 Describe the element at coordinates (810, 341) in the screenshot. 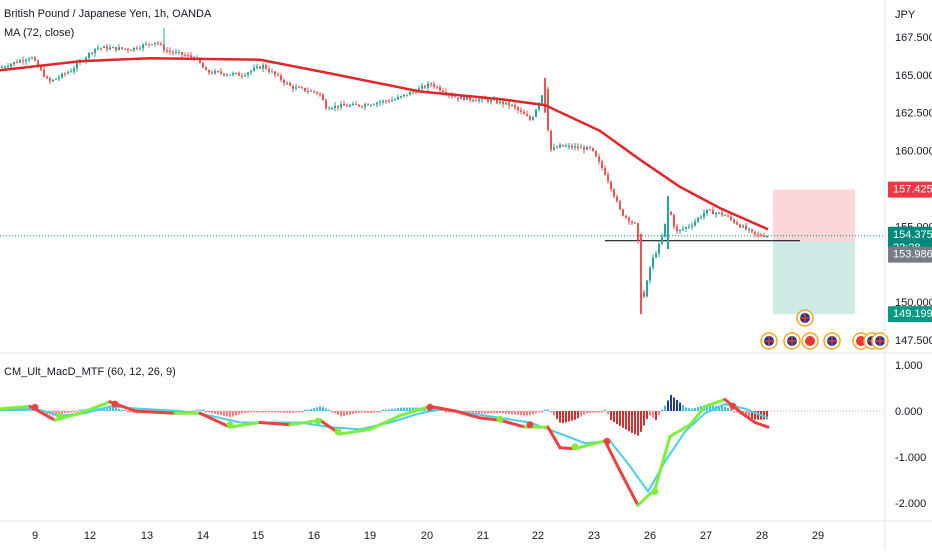

I see `uk-flag-event-icon` at that location.